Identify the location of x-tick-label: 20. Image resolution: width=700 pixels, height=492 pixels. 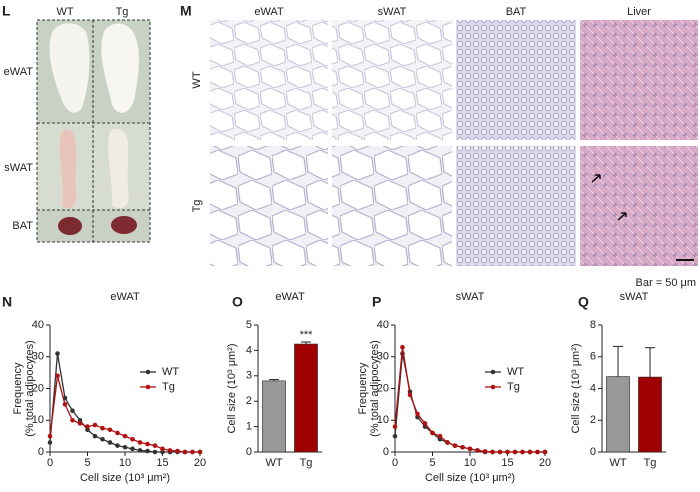
(200, 463).